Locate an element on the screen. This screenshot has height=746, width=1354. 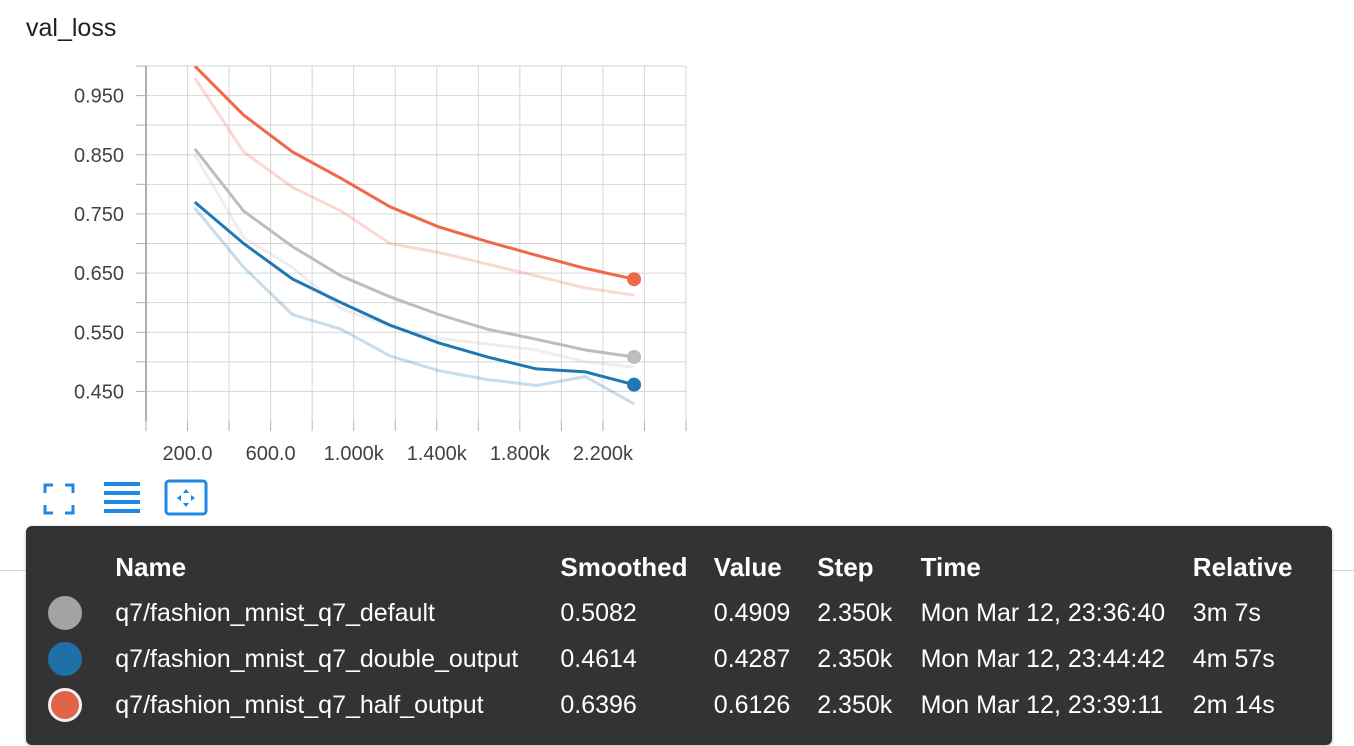
run-value: 0.6126 is located at coordinates (752, 704).